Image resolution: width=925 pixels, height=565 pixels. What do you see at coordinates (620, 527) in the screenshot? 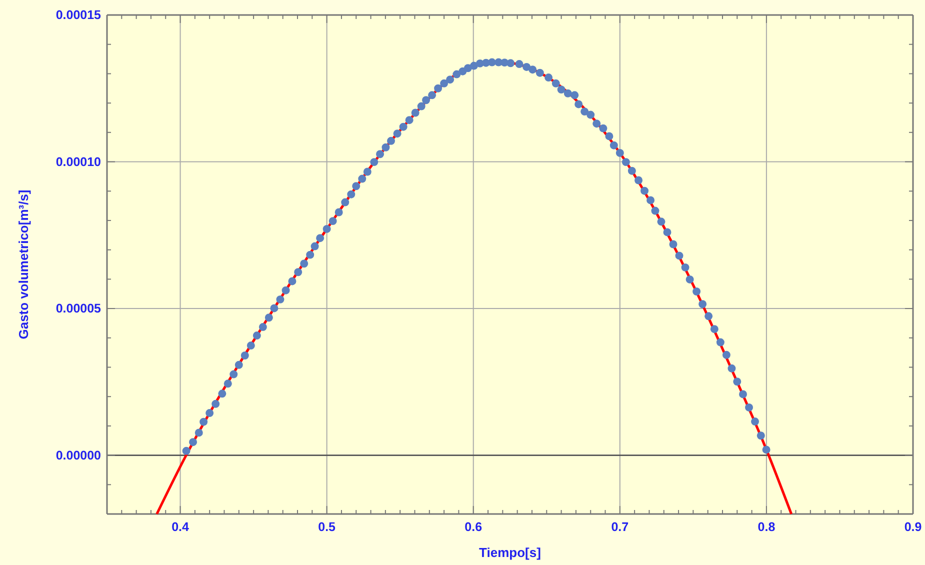
I see `x-tick-label: 0.7` at bounding box center [620, 527].